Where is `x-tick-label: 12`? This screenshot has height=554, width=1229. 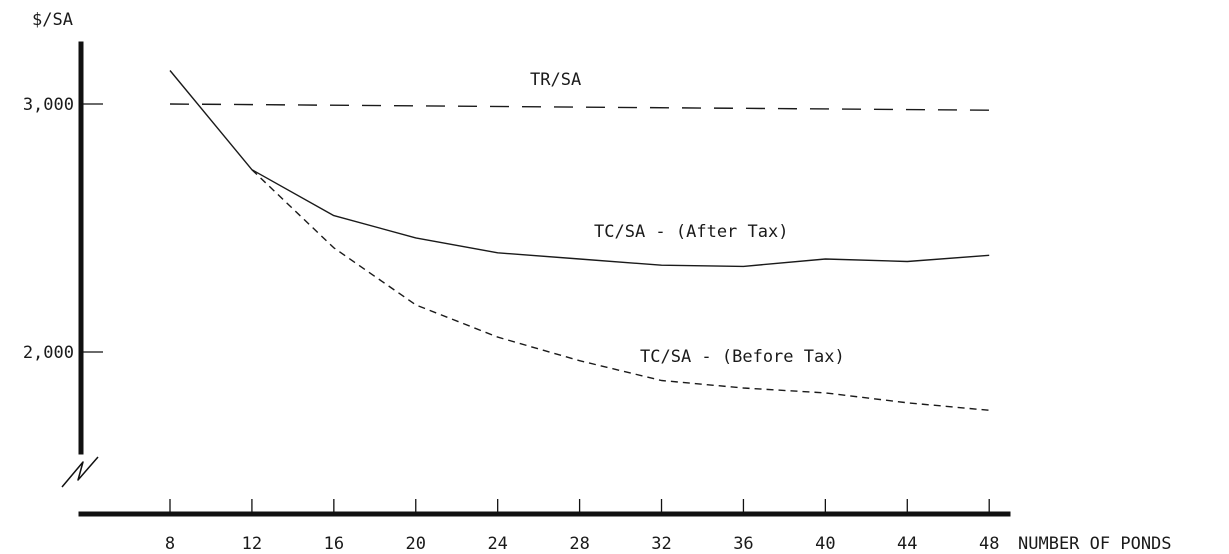 x-tick-label: 12 is located at coordinates (252, 544).